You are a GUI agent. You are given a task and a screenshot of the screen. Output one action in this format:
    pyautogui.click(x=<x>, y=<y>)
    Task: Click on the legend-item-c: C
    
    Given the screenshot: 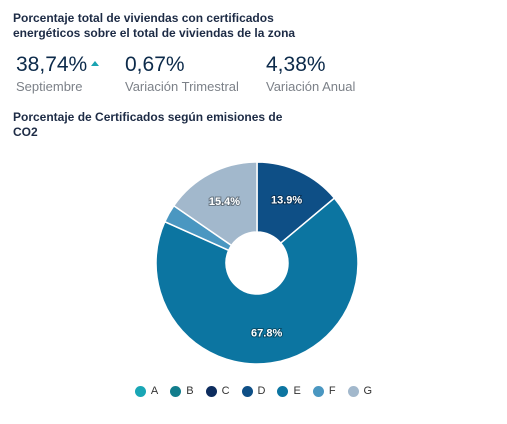 What is the action you would take?
    pyautogui.click(x=217, y=391)
    